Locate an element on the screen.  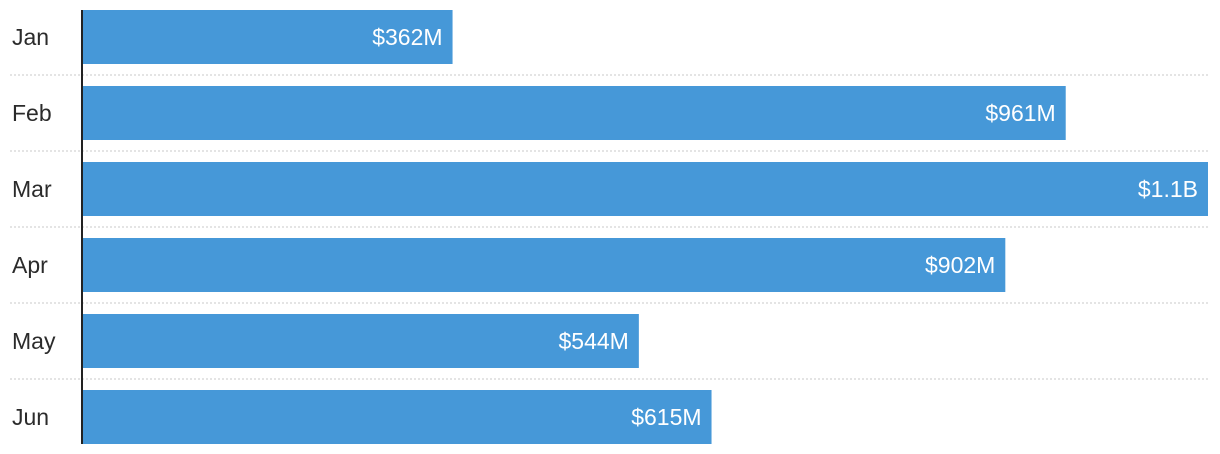
bar-jun is located at coordinates (397, 417).